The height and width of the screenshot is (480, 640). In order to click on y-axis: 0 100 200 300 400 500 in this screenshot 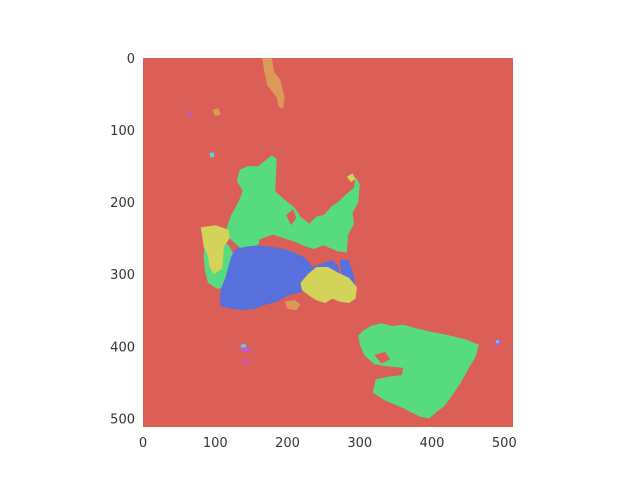, I will do `click(122, 239)`.